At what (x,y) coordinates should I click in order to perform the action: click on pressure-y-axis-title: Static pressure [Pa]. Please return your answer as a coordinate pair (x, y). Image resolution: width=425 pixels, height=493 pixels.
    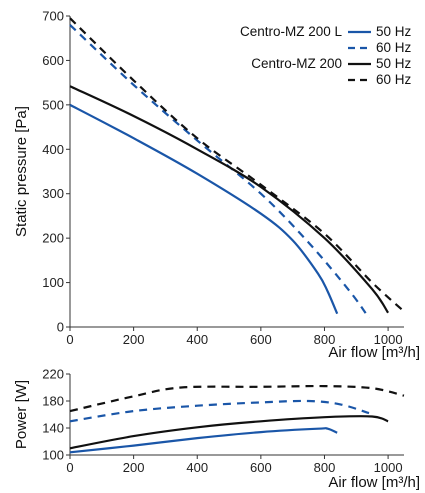
    Looking at the image, I should click on (21, 171).